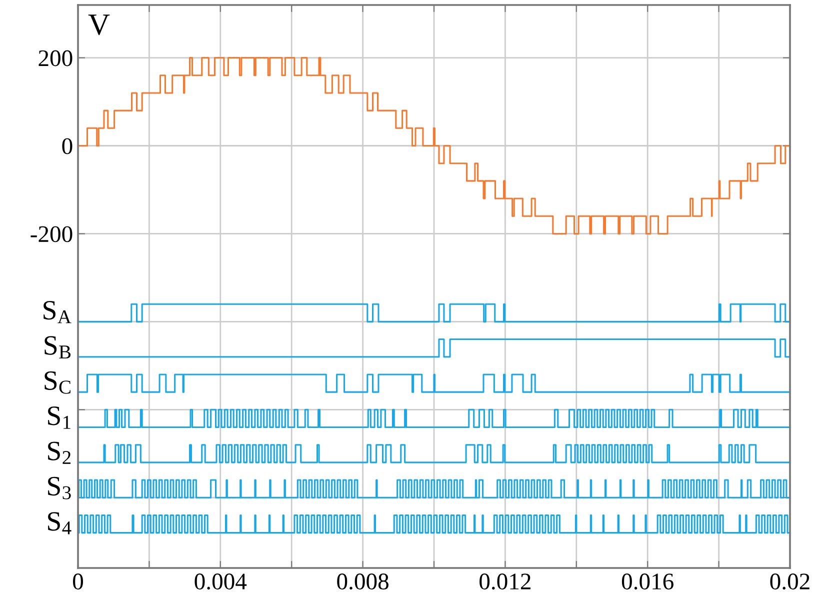 The height and width of the screenshot is (606, 816). I want to click on x-tick-label: 0.008, so click(362, 582).